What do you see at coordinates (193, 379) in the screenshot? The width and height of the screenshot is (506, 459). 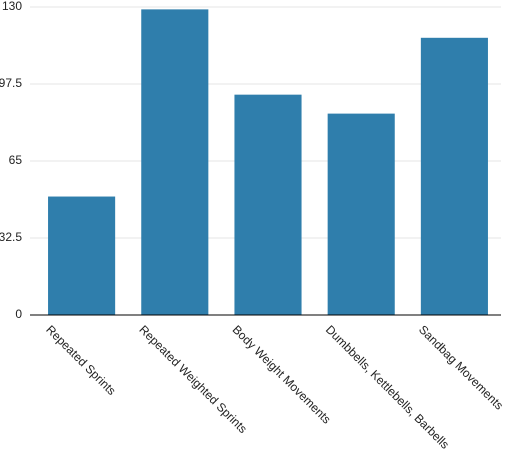 I see `x-tick-label: Repeated Weighted Sprints` at bounding box center [193, 379].